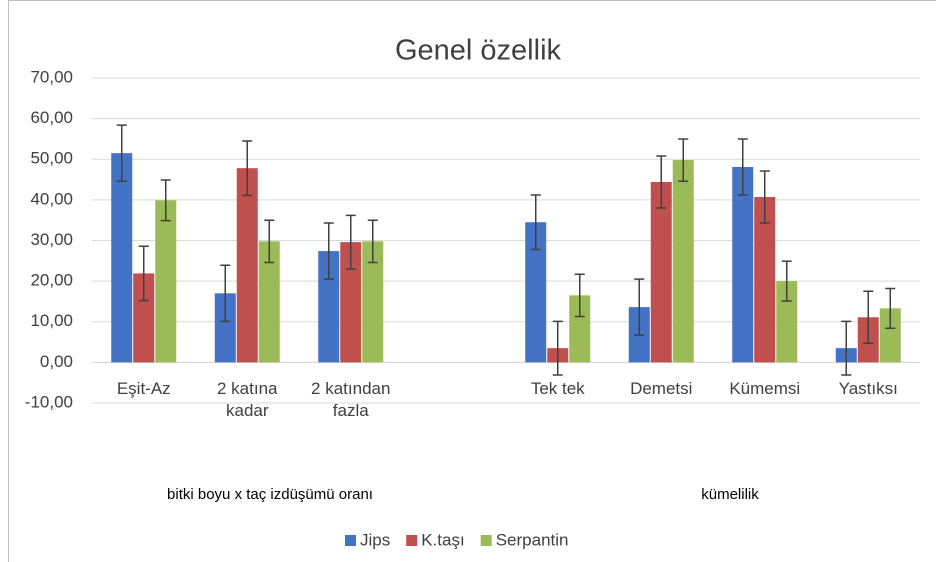  What do you see at coordinates (49, 401) in the screenshot?
I see `y-tick-label: -10,00` at bounding box center [49, 401].